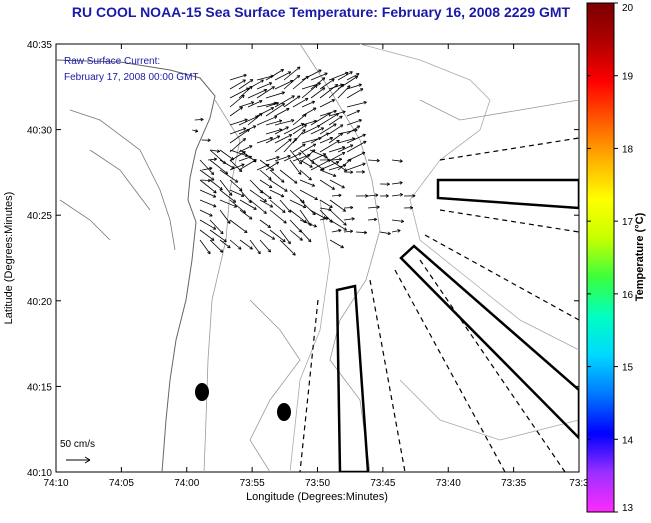  What do you see at coordinates (121, 483) in the screenshot?
I see `x-tick-label: 74:05` at bounding box center [121, 483].